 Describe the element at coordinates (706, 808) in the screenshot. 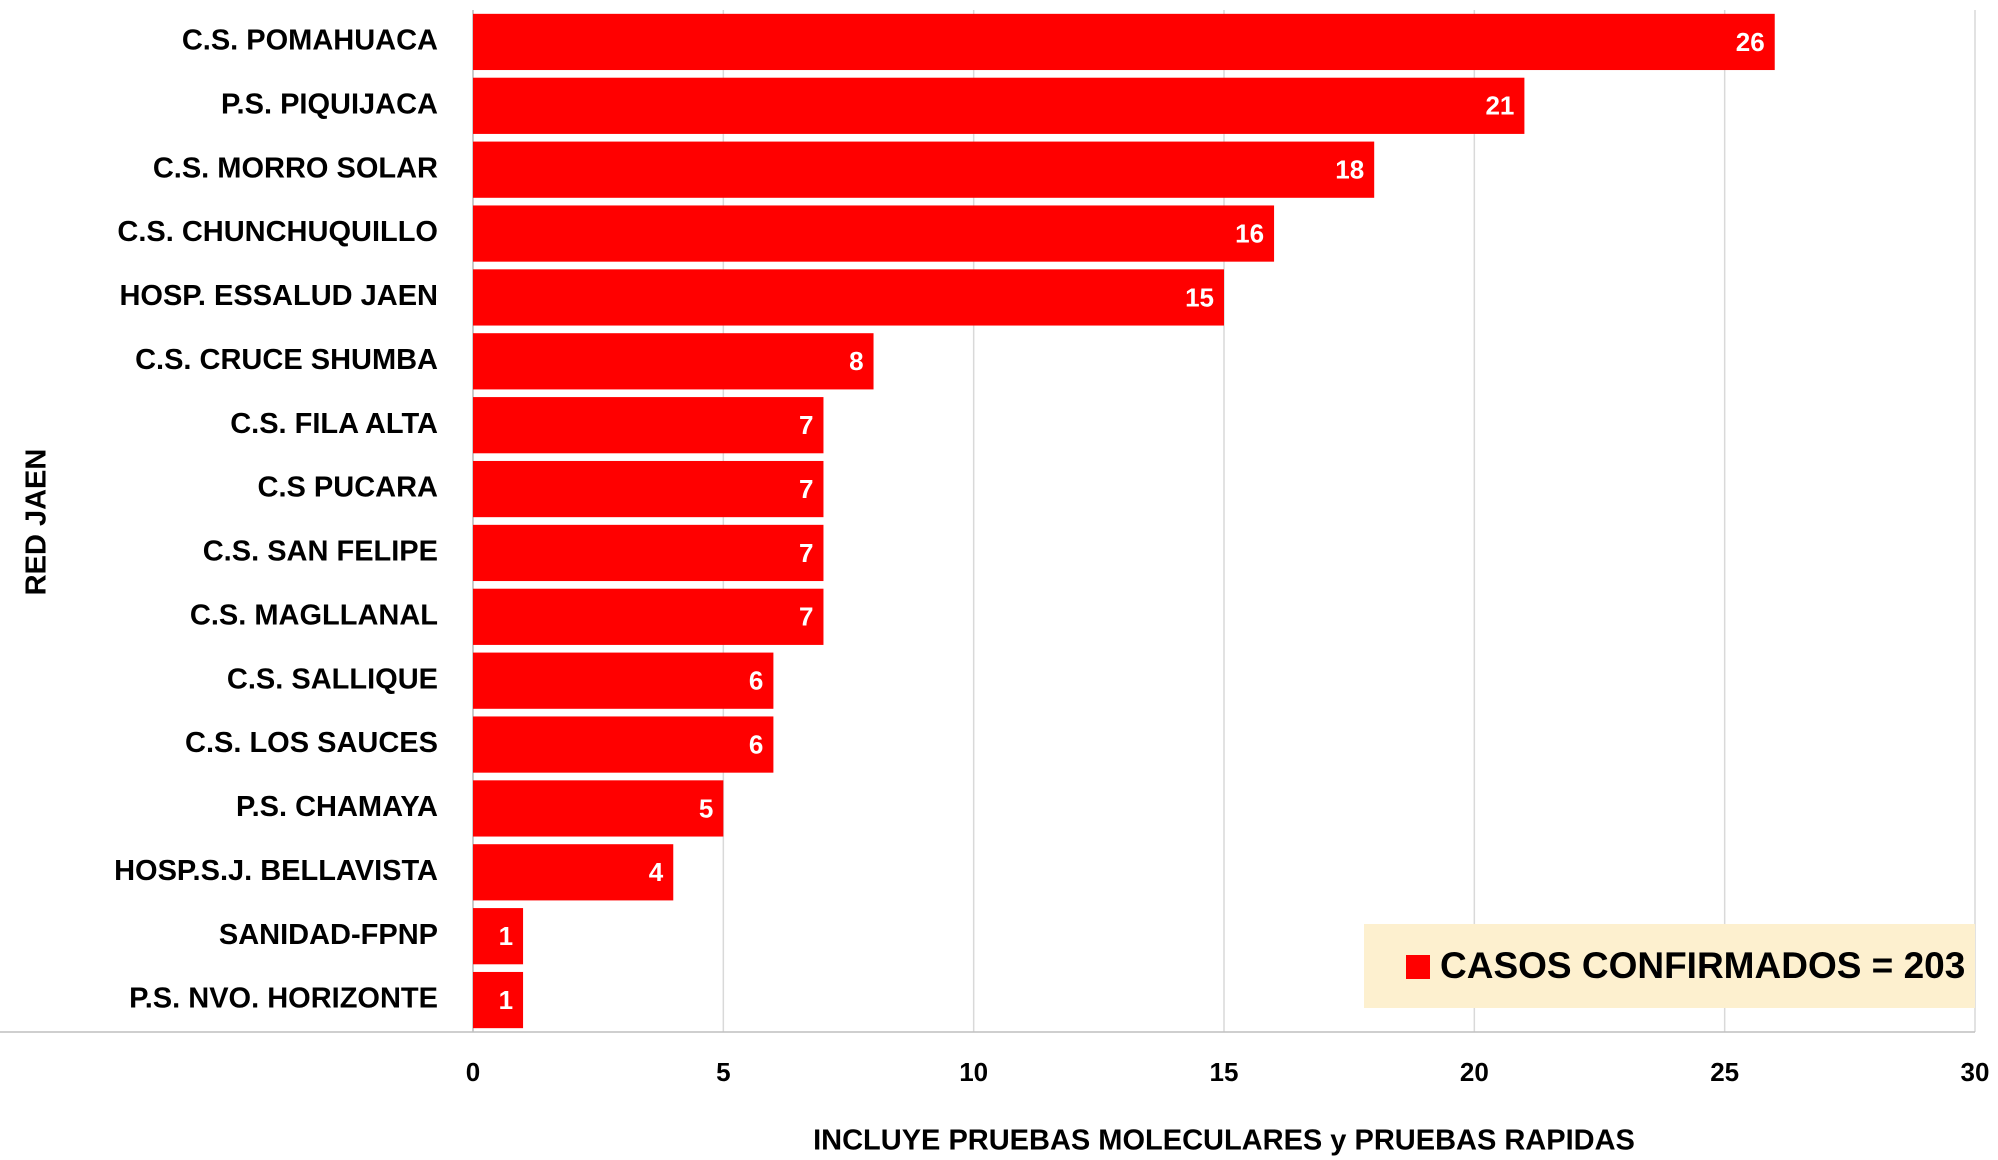

I see `value-label: 5` at that location.